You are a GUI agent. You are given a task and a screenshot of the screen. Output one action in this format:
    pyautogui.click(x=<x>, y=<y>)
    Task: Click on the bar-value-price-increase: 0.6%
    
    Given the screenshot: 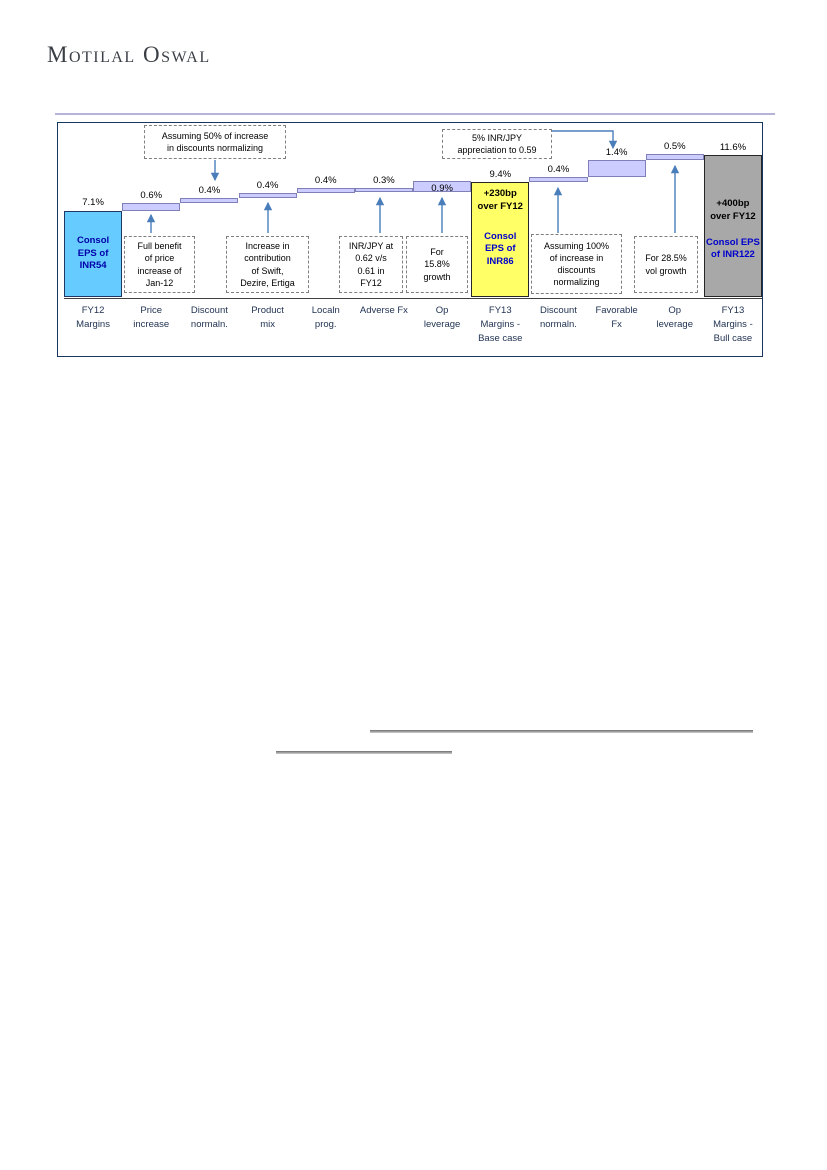 What is the action you would take?
    pyautogui.click(x=151, y=195)
    